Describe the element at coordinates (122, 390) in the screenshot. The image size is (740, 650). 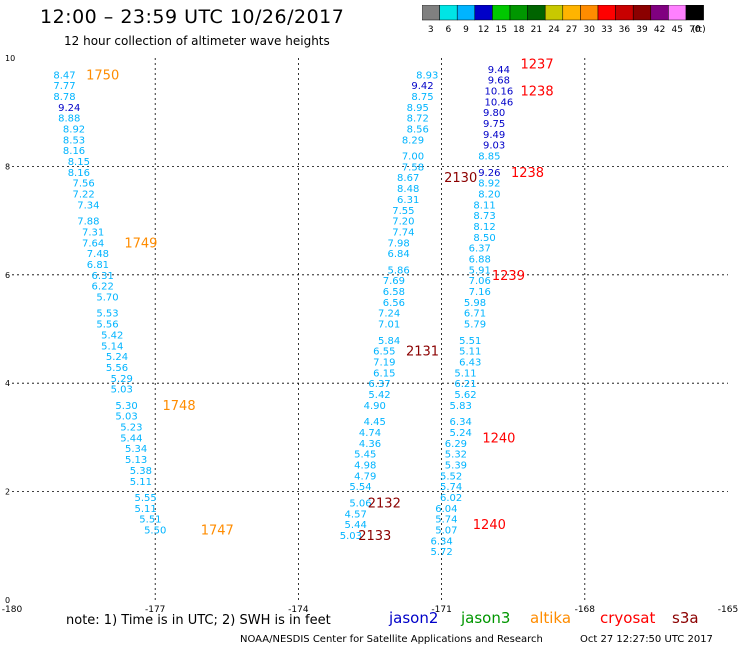
I see `swh-value-label: 5.03` at that location.